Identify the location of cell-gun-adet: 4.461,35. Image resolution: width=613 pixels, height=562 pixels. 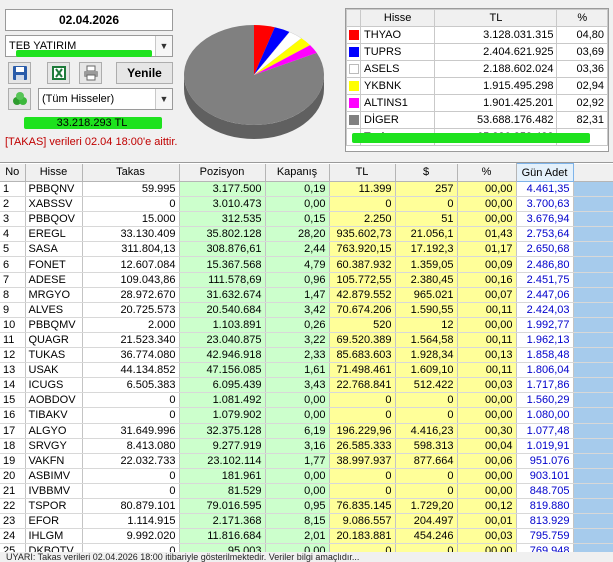
(545, 189).